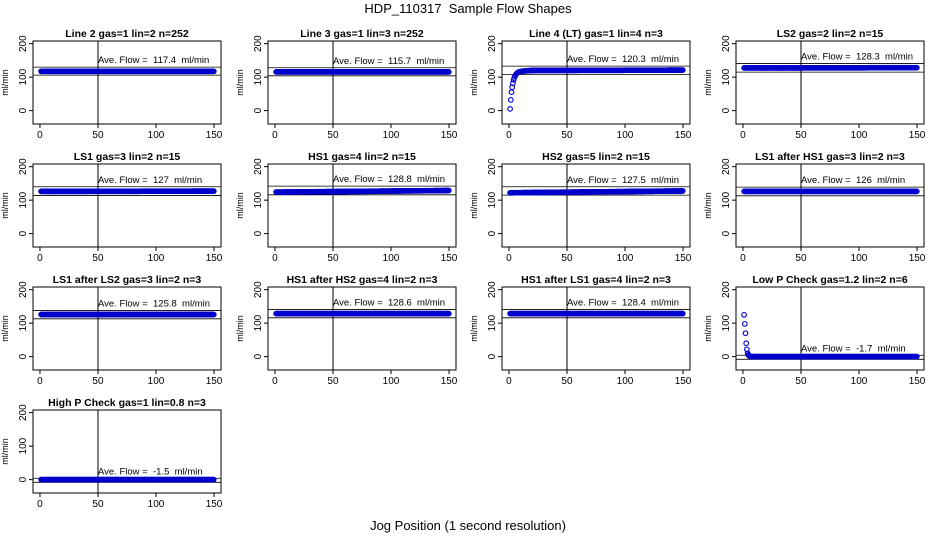  Describe the element at coordinates (830, 157) in the screenshot. I see `plot-title: LS1 after HS1 gas=3 lin=2 n=3` at that location.